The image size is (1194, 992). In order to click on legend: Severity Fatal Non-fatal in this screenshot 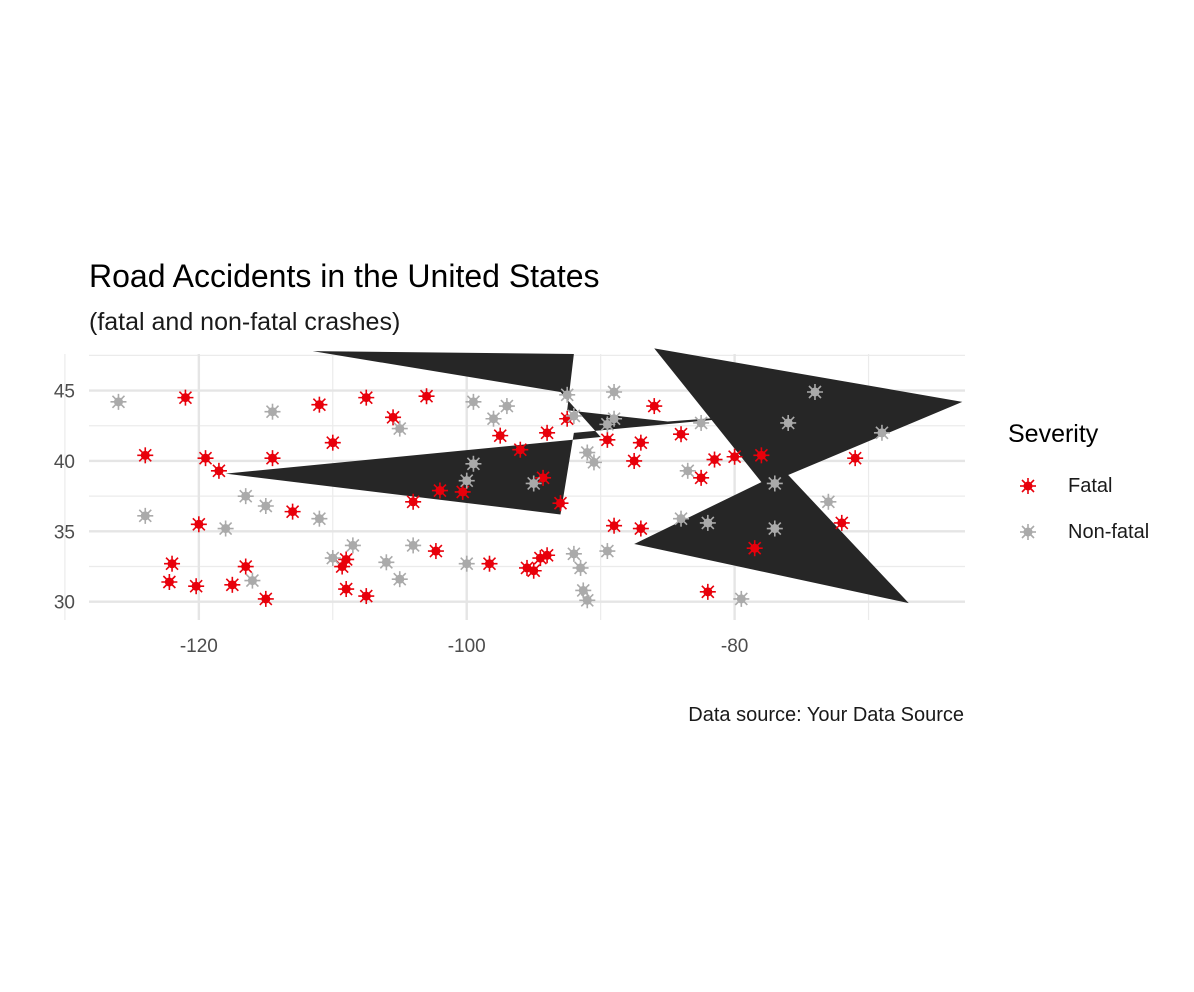, I will do `click(1078, 487)`.